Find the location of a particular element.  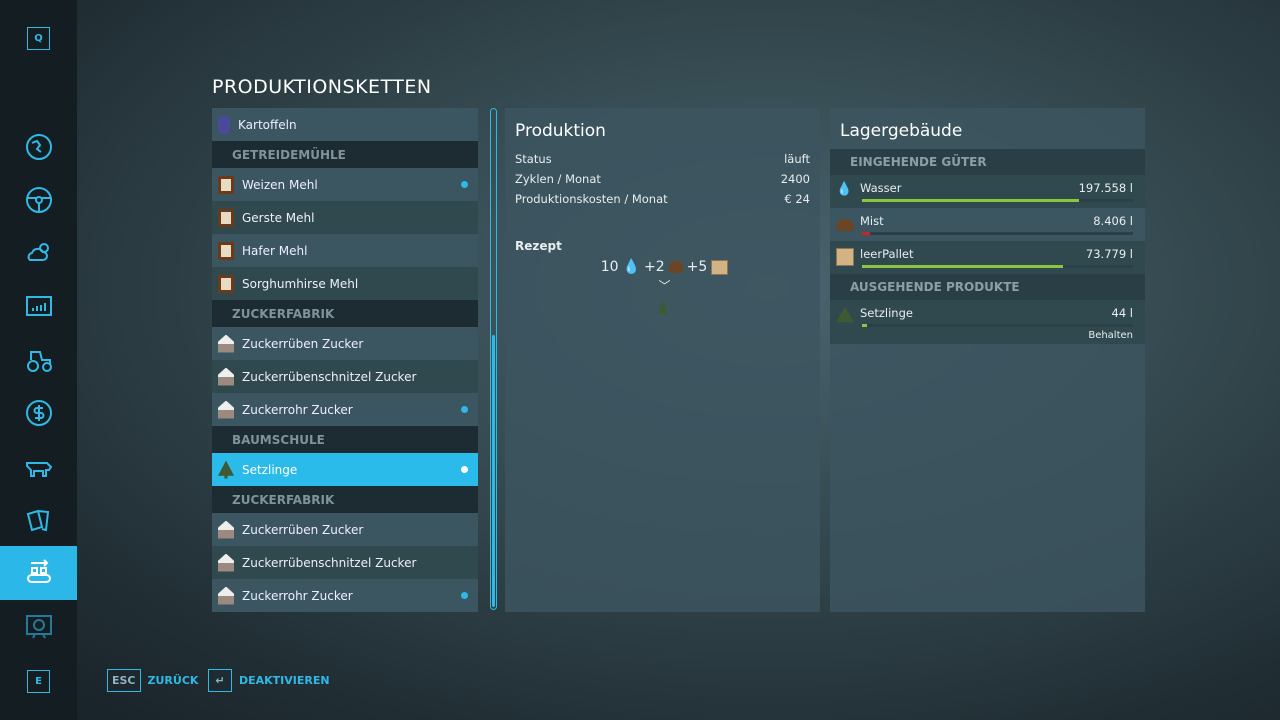

stat-value: 2400 is located at coordinates (795, 179).